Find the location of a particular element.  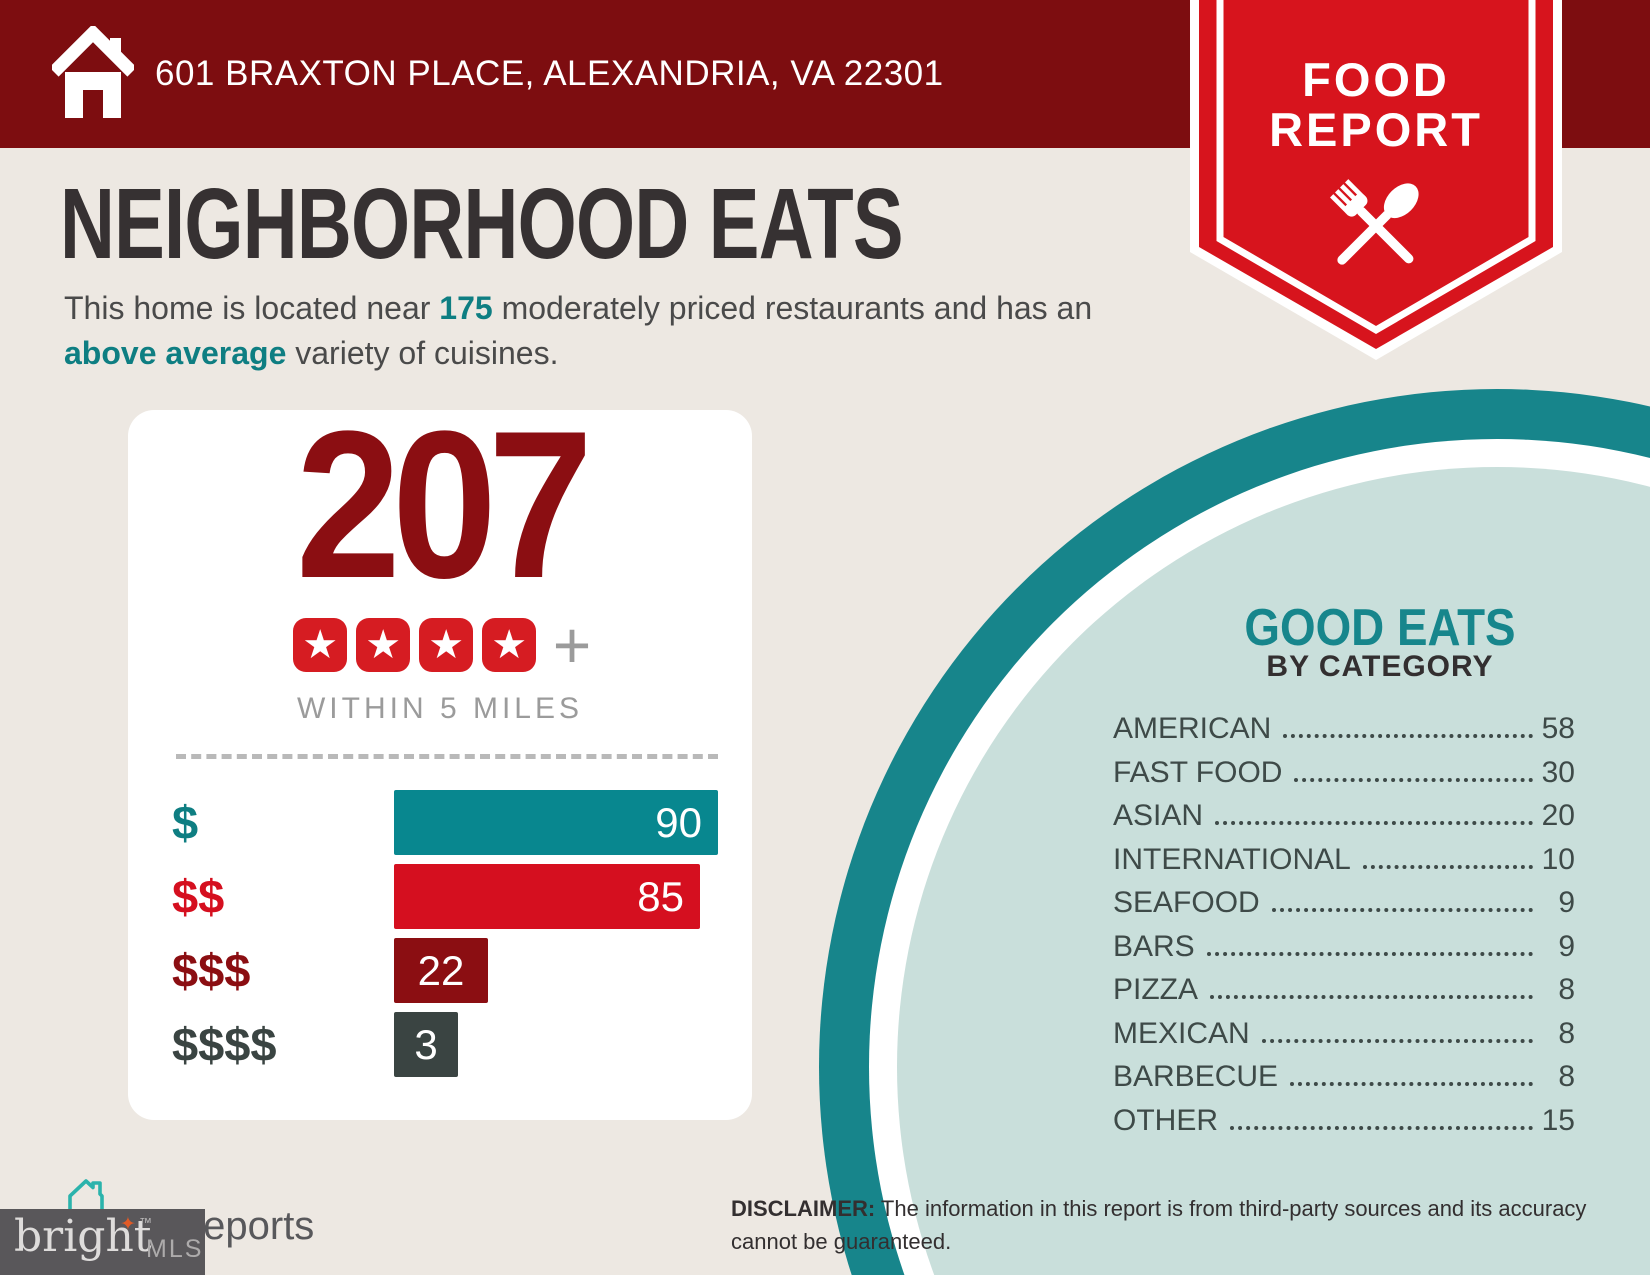

total-restaurants: 207 is located at coordinates (444, 504).